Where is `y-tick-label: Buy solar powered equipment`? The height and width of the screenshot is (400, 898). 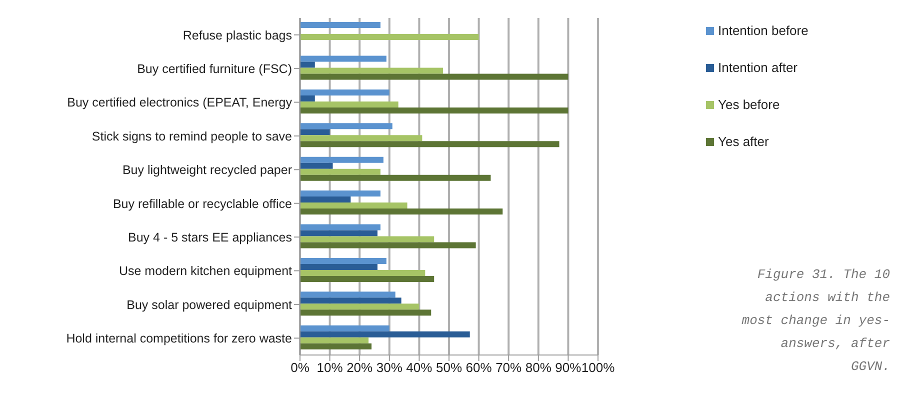
y-tick-label: Buy solar powered equipment is located at coordinates (209, 305).